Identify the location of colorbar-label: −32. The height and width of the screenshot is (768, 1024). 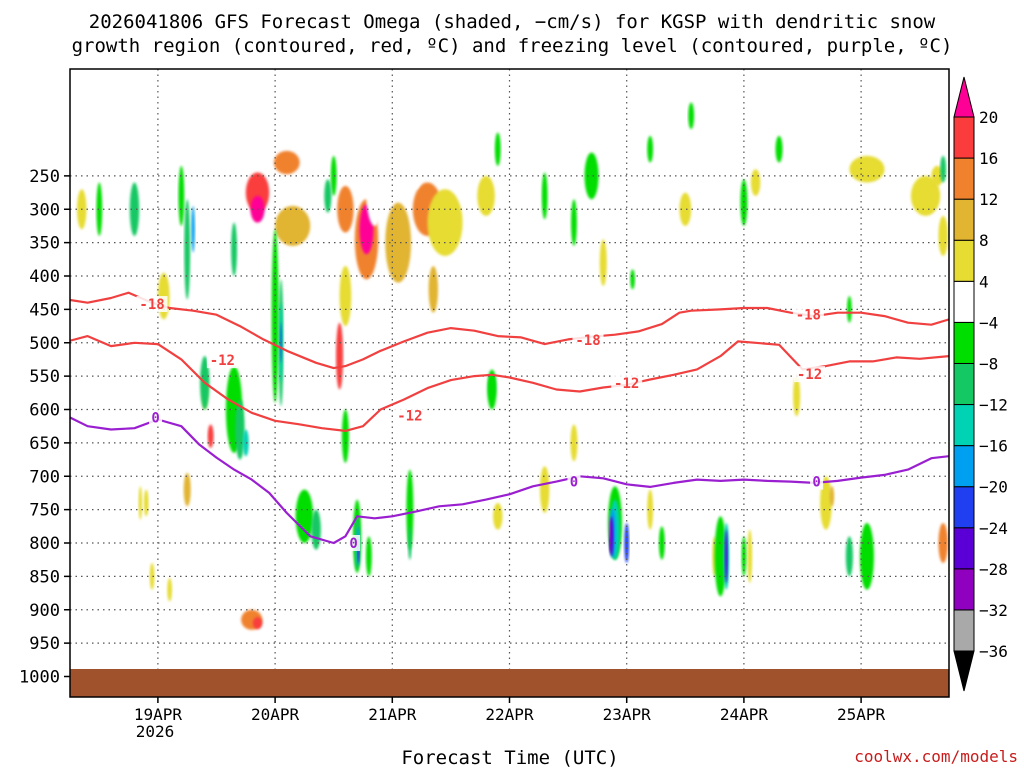
(993, 610).